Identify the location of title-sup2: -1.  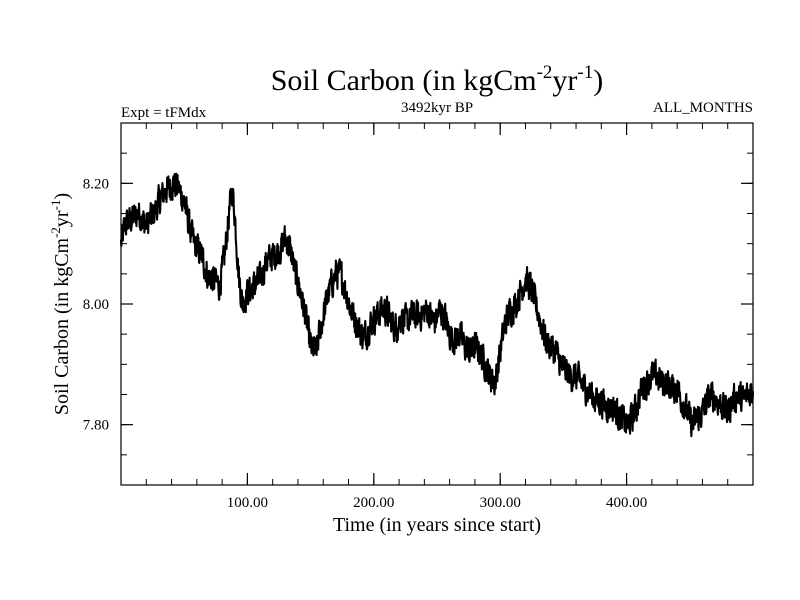
(585, 72).